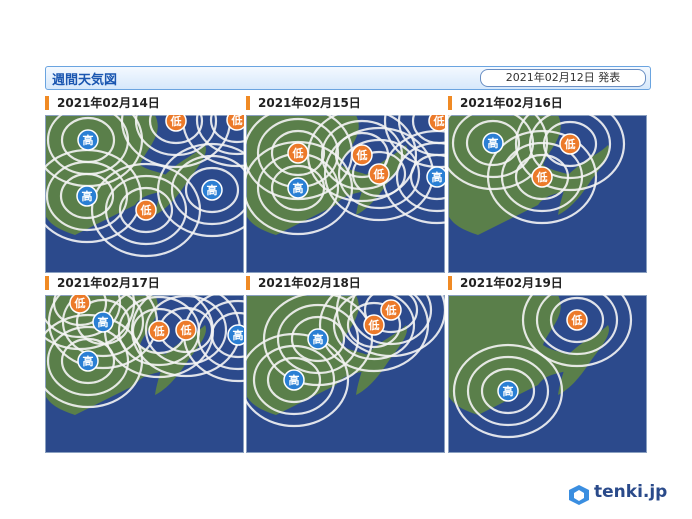  Describe the element at coordinates (505, 283) in the screenshot. I see `panel-date: 2021年02月19日` at that location.